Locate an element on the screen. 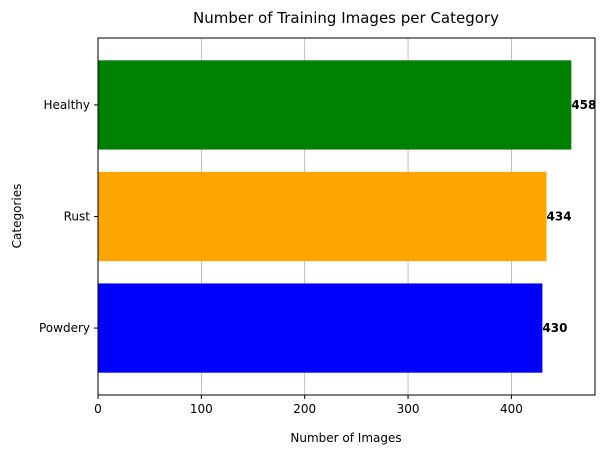 The image size is (610, 455). bar-rust is located at coordinates (322, 216).